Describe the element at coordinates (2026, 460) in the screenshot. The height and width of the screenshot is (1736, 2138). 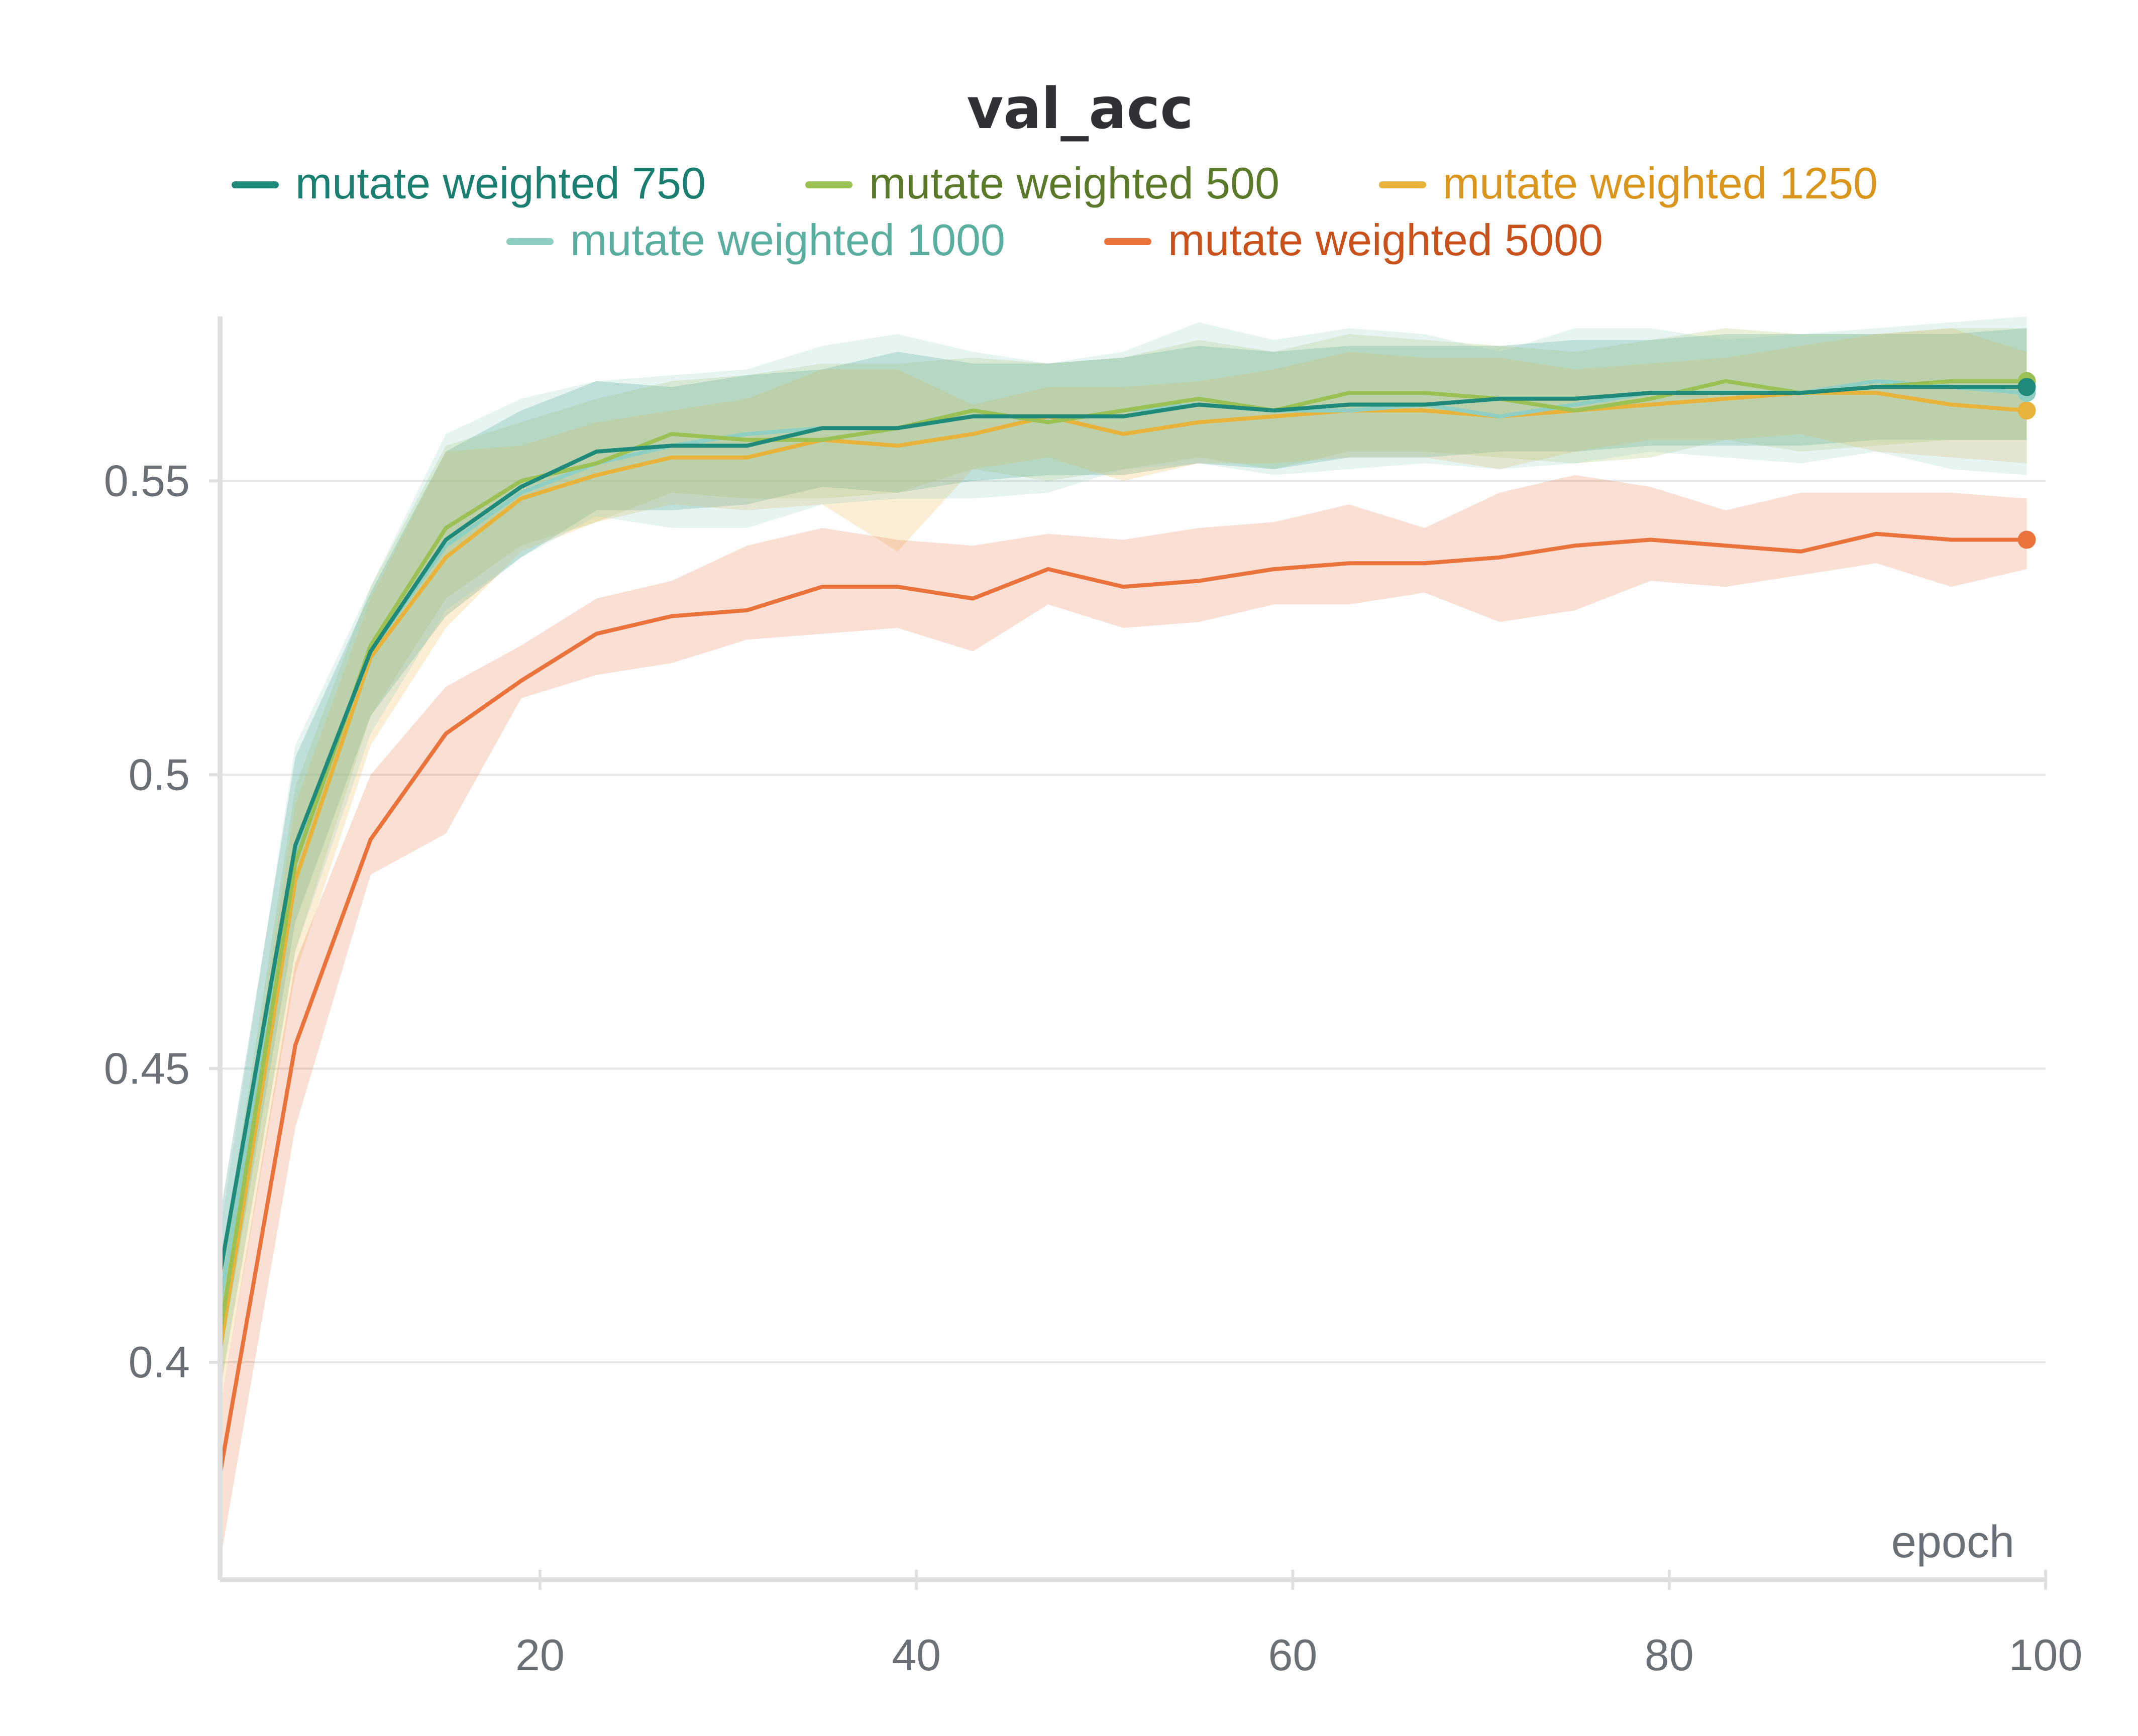
I see `end-points` at that location.